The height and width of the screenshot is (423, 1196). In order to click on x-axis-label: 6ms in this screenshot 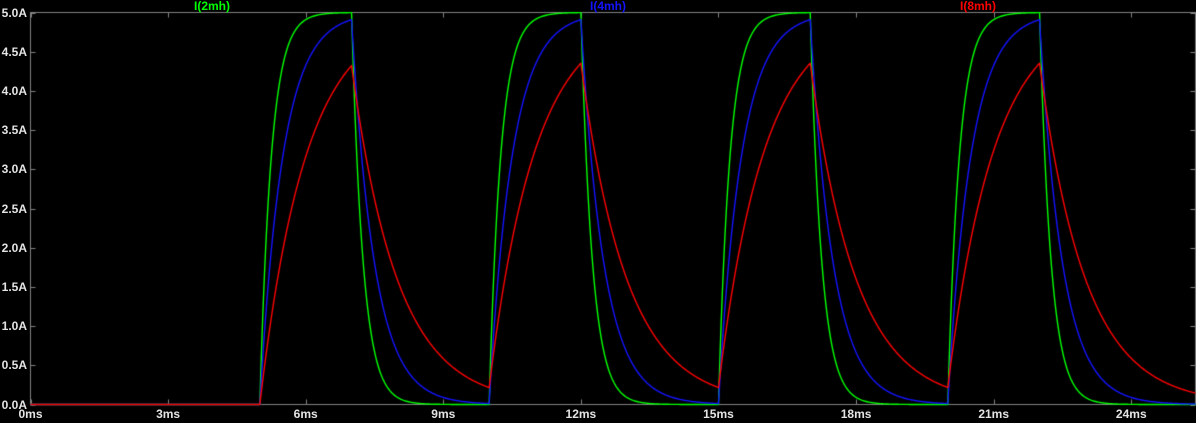, I will do `click(305, 414)`.